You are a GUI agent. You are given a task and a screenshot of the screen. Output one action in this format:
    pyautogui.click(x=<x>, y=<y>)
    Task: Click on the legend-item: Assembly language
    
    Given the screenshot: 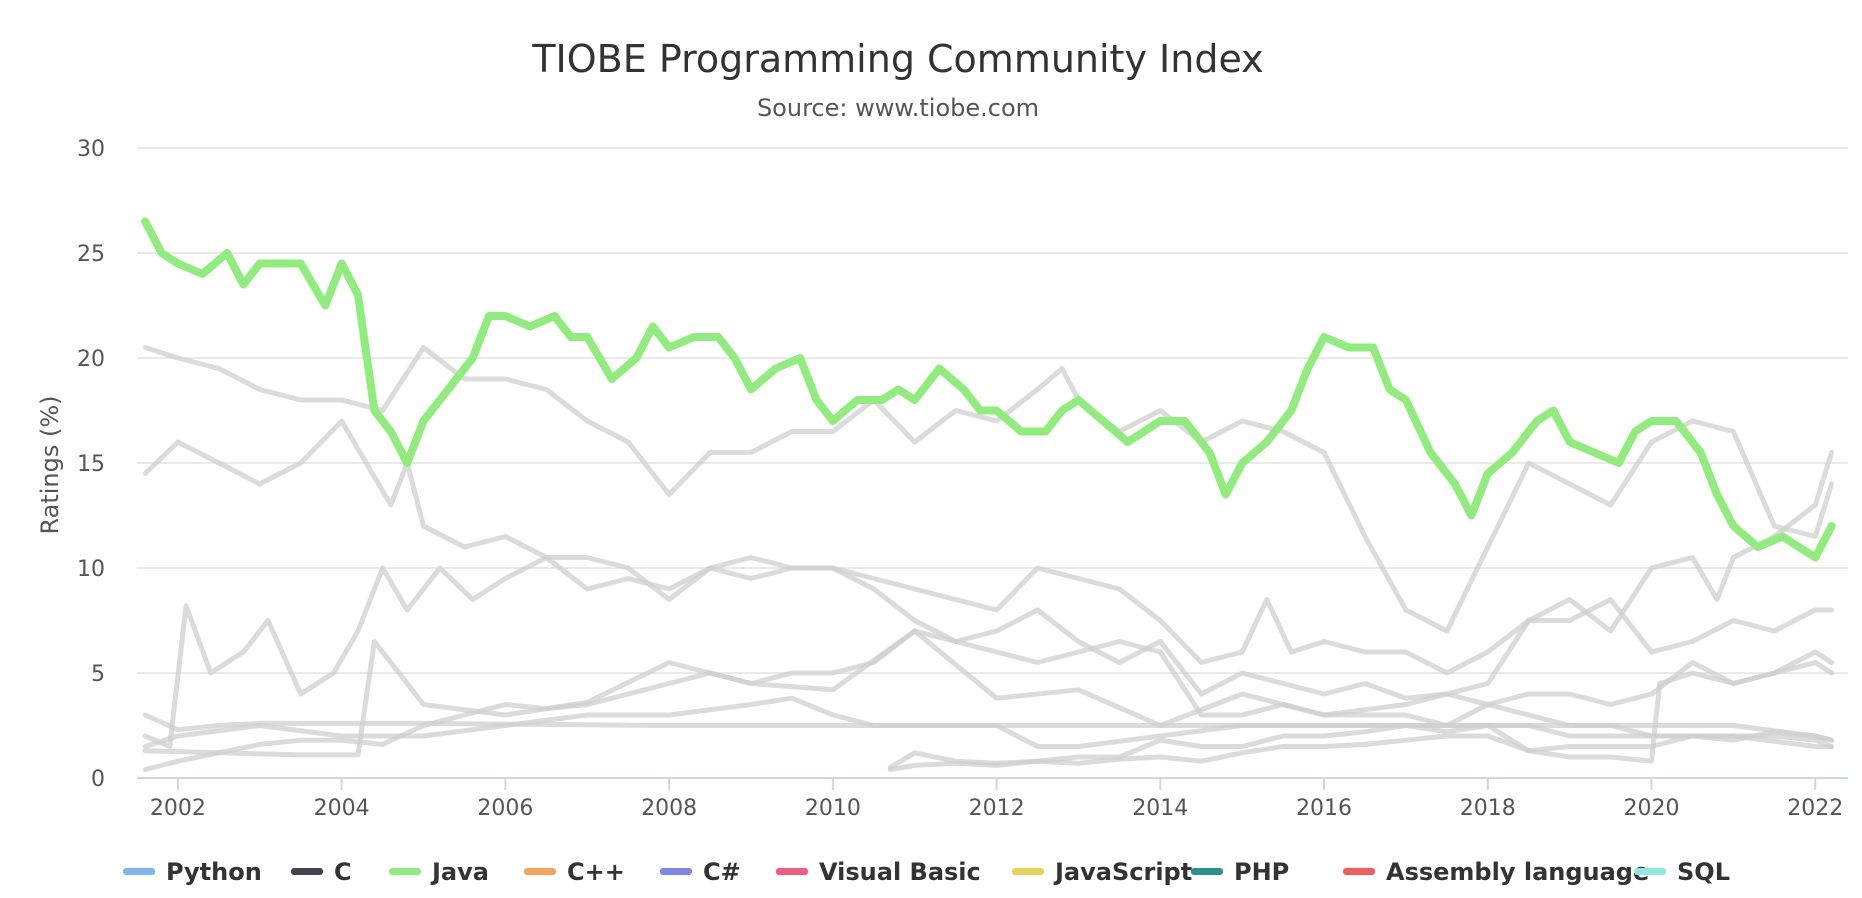 What is the action you would take?
    pyautogui.click(x=1496, y=872)
    